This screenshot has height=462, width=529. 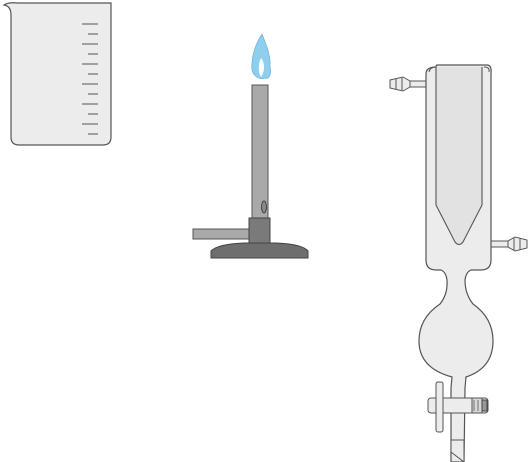 I want to click on stopcock-nut-cap, so click(x=484, y=405).